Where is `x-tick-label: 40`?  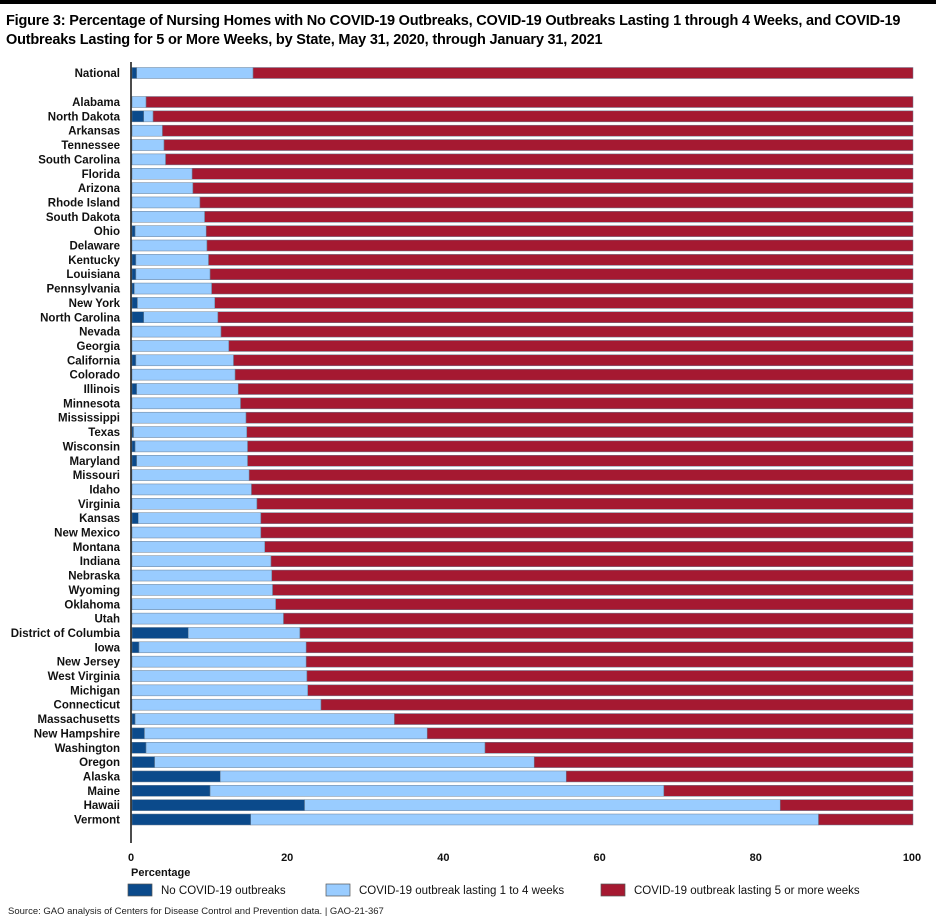
x-tick-label: 40 is located at coordinates (443, 858).